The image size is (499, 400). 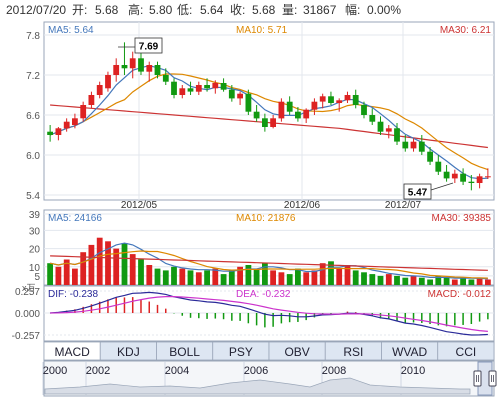 What do you see at coordinates (35, 250) in the screenshot?
I see `volume-y-tick: 20` at bounding box center [35, 250].